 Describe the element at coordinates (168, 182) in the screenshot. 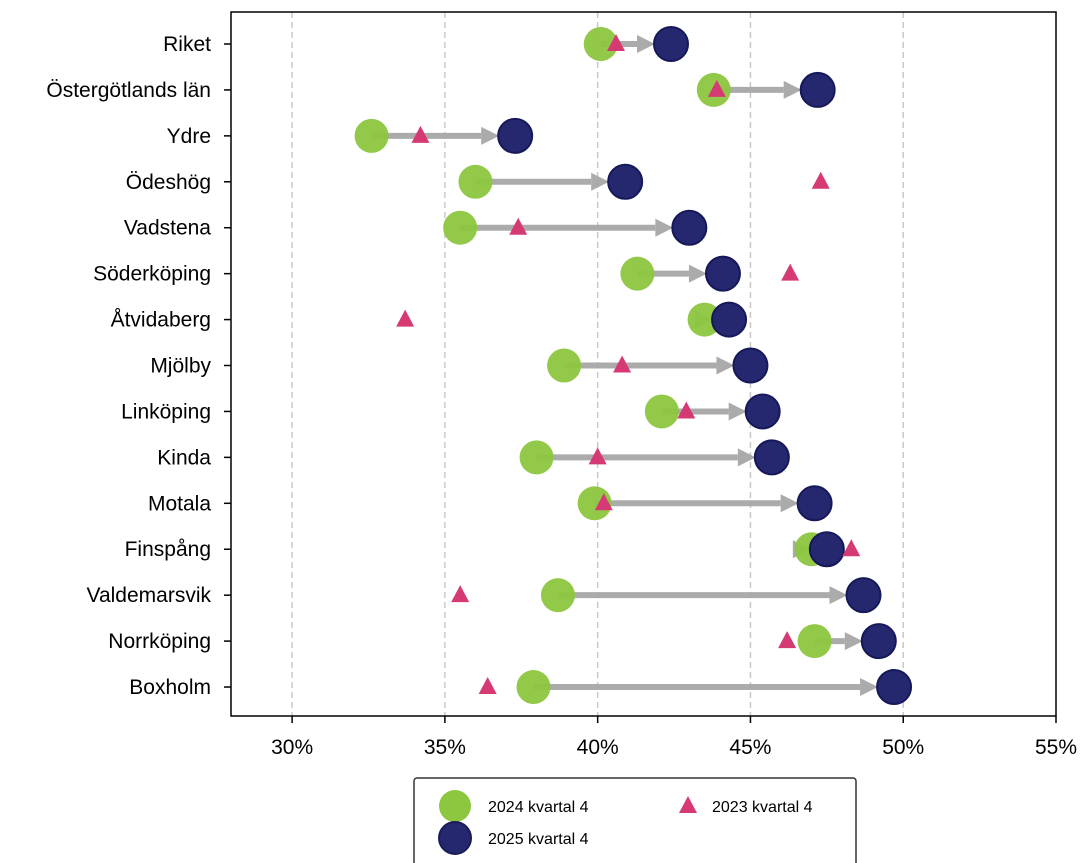

I see `category-label: Ödeshög` at that location.